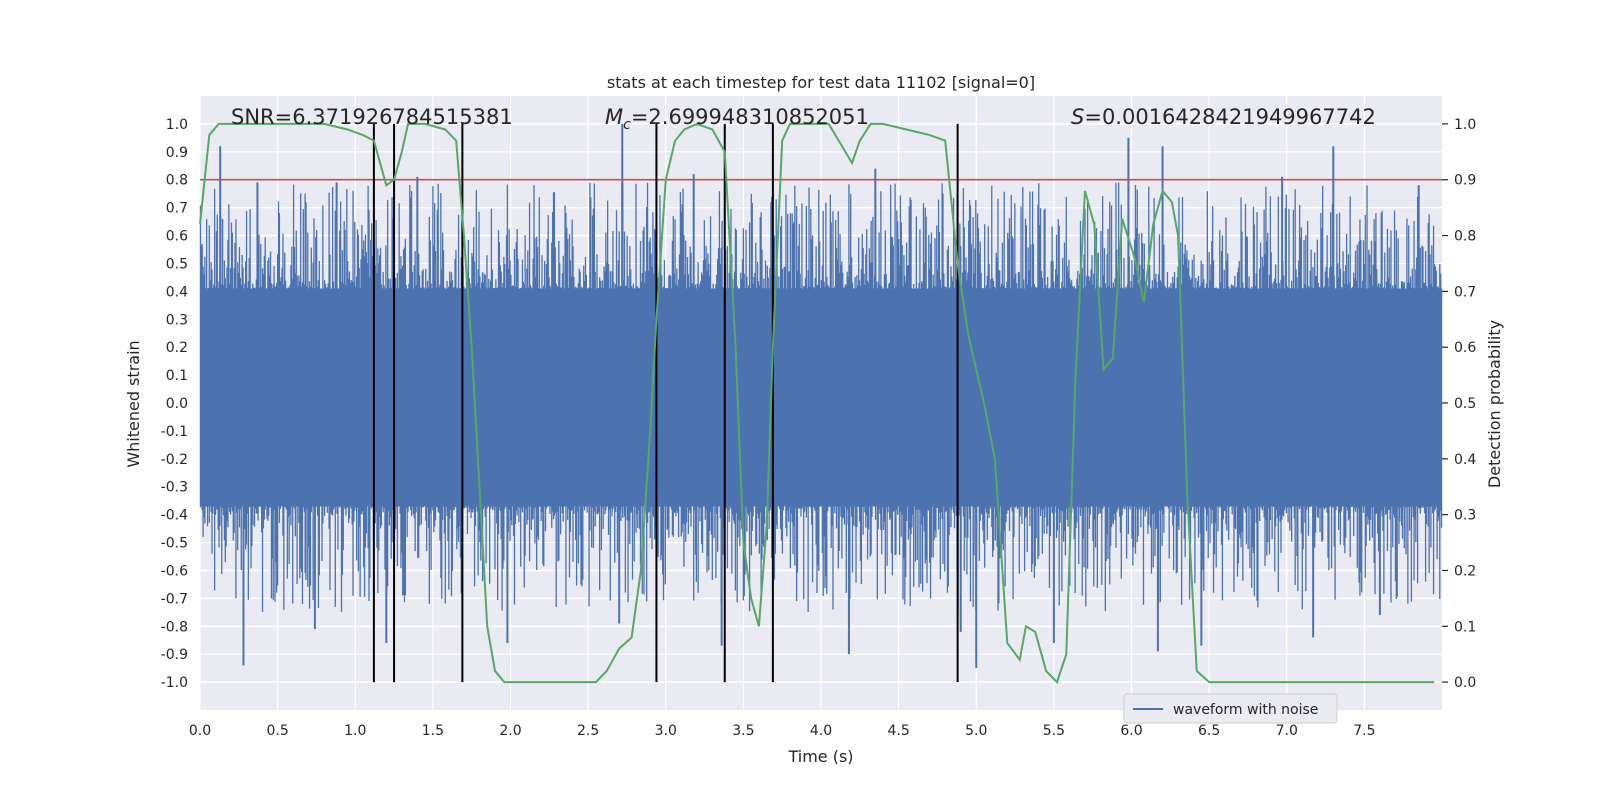  What do you see at coordinates (1287, 731) in the screenshot?
I see `x-tick-label: 7.0` at bounding box center [1287, 731].